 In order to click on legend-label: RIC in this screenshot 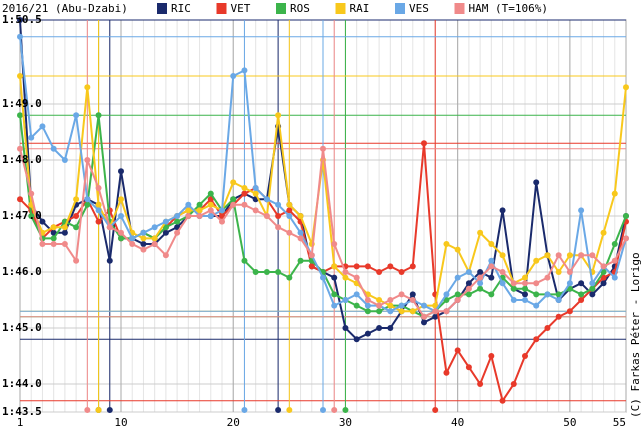, I will do `click(181, 8)`.